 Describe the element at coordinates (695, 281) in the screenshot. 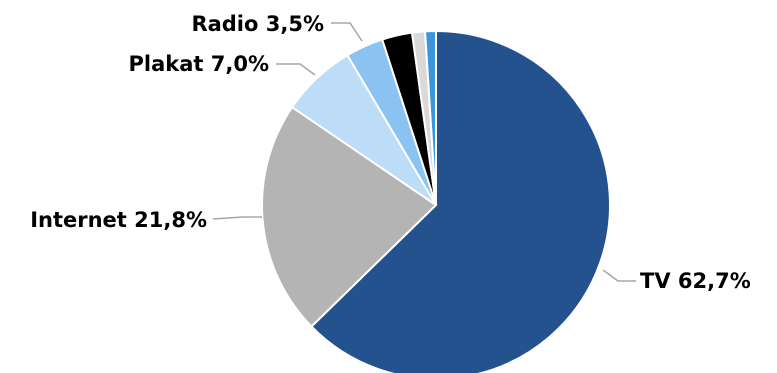

I see `slice-label-tv: TV 62,7%` at that location.